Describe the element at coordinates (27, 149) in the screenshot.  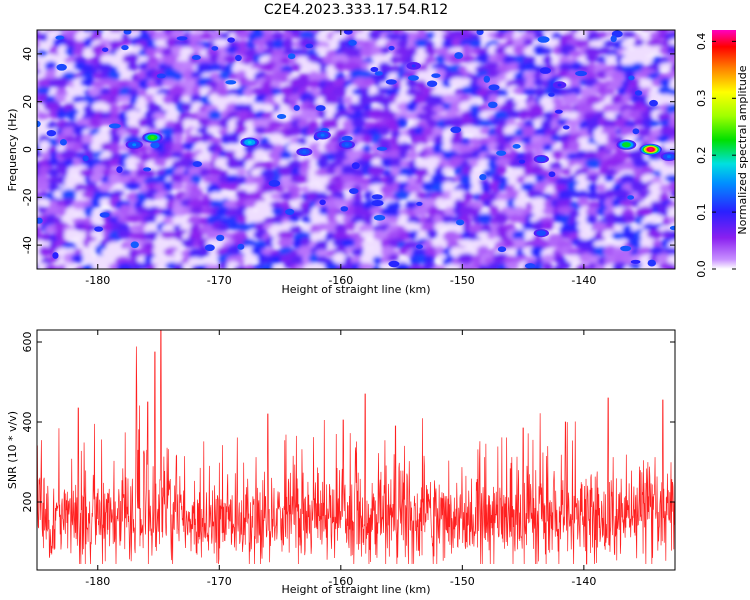
I see `spectrogram-y-tick-label: 0` at that location.